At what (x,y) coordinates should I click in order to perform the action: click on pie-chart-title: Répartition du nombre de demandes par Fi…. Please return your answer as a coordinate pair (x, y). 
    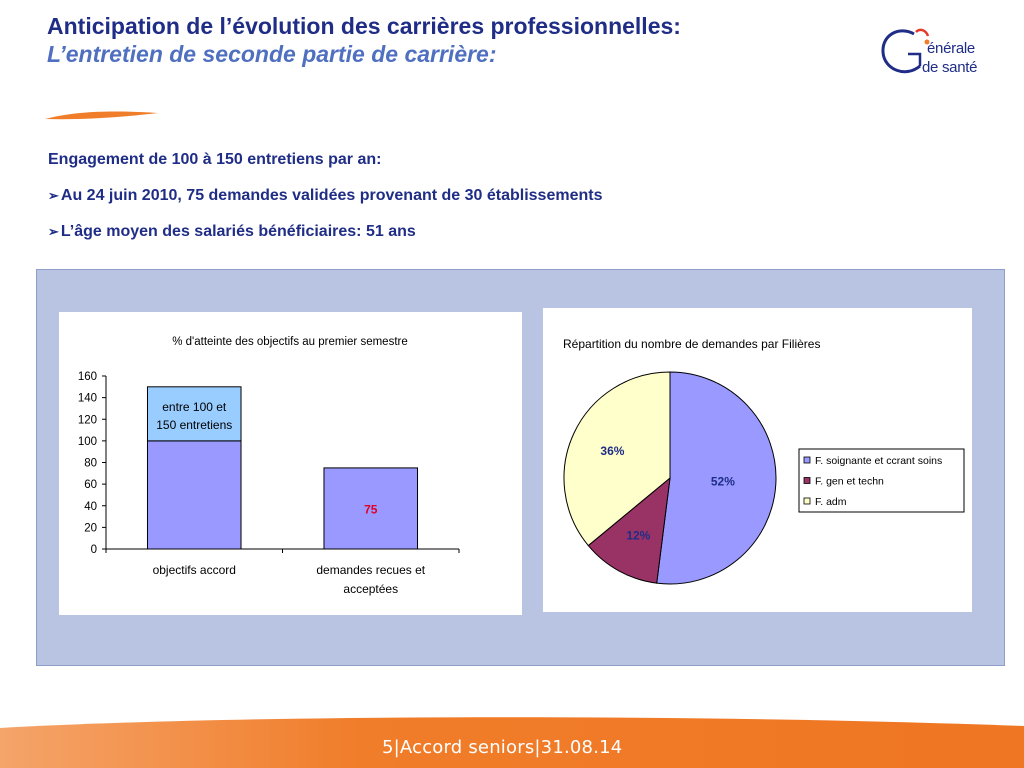
    Looking at the image, I should click on (691, 344).